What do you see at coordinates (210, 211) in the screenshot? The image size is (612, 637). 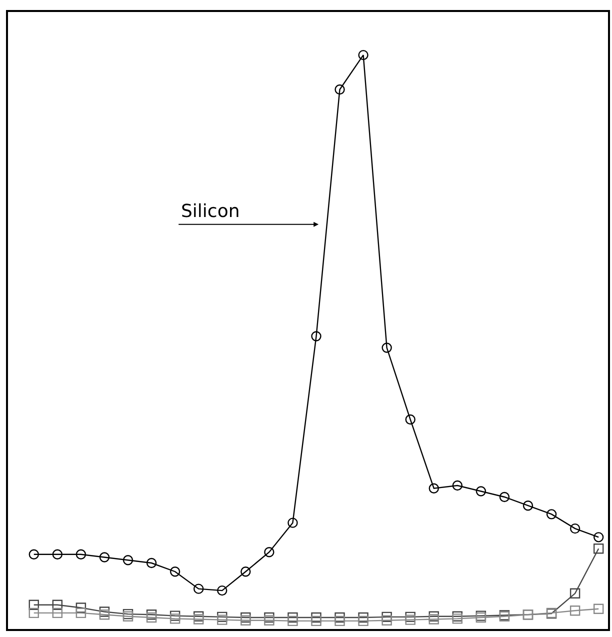 I see `text: Silicon` at bounding box center [210, 211].